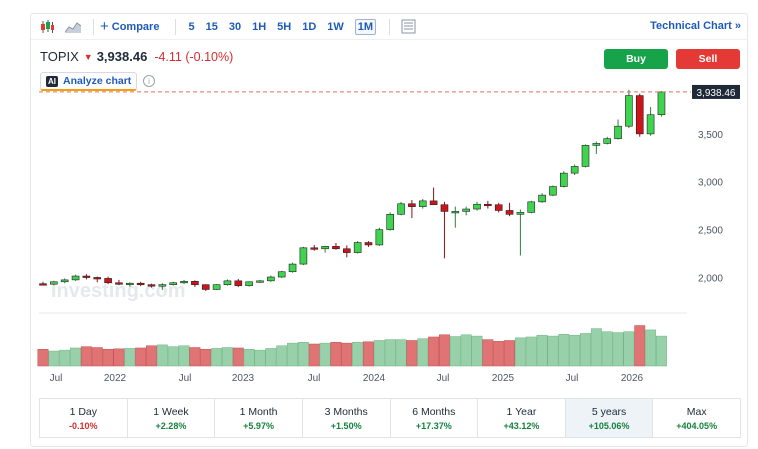 The image size is (758, 449). Describe the element at coordinates (335, 26) in the screenshot. I see `period-1w: 1W` at that location.